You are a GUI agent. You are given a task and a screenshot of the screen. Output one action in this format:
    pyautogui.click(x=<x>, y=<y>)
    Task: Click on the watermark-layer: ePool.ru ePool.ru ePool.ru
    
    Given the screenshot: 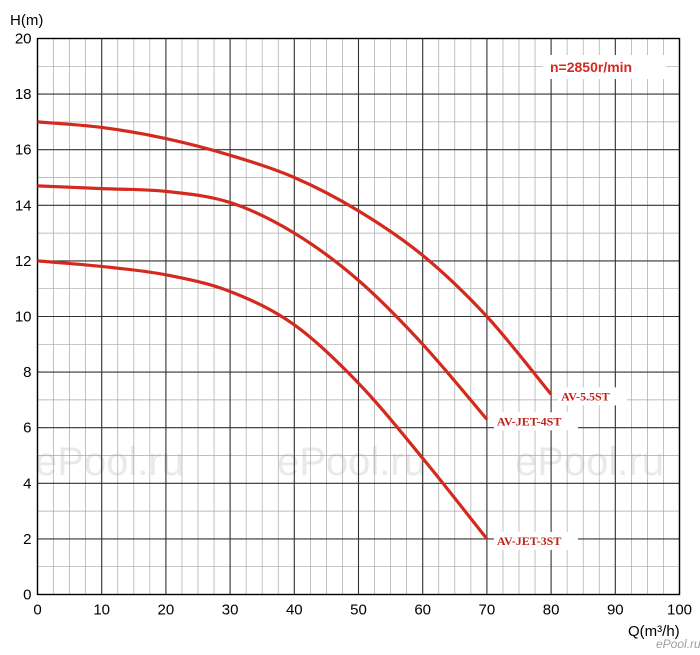 What is the action you would take?
    pyautogui.click(x=349, y=462)
    